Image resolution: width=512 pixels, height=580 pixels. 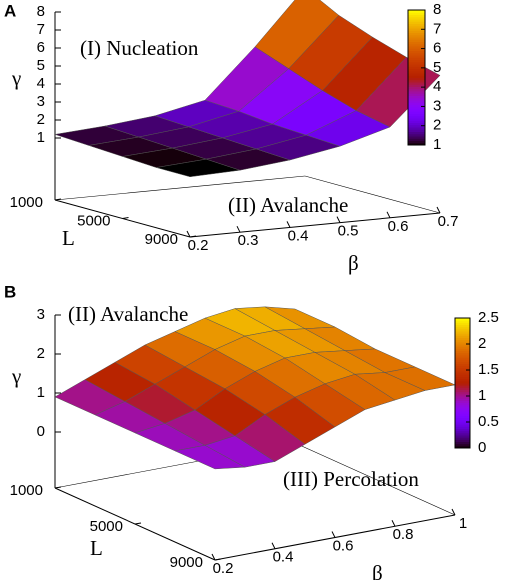 What do you see at coordinates (437, 105) in the screenshot?
I see `colorbar-tick-label: 3` at bounding box center [437, 105].